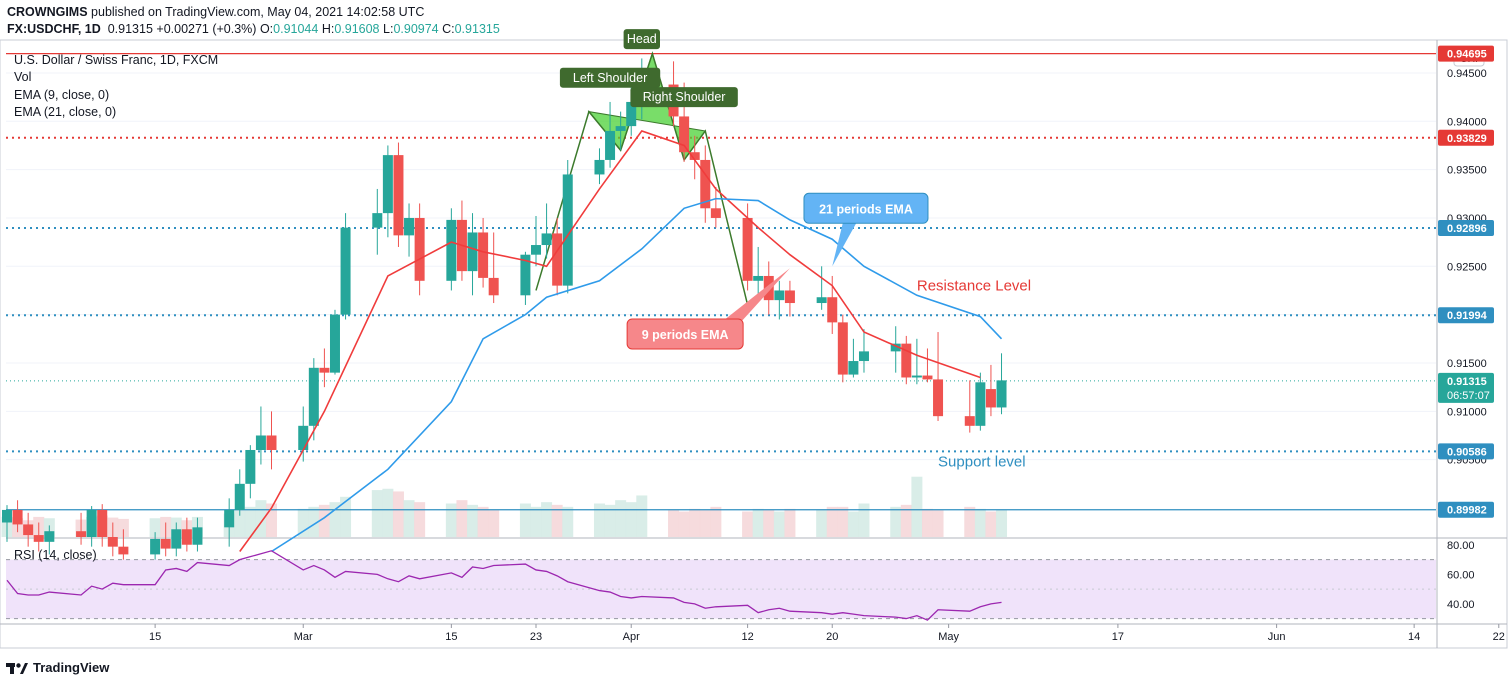  I want to click on right-shoulder-label-bg, so click(684, 97).